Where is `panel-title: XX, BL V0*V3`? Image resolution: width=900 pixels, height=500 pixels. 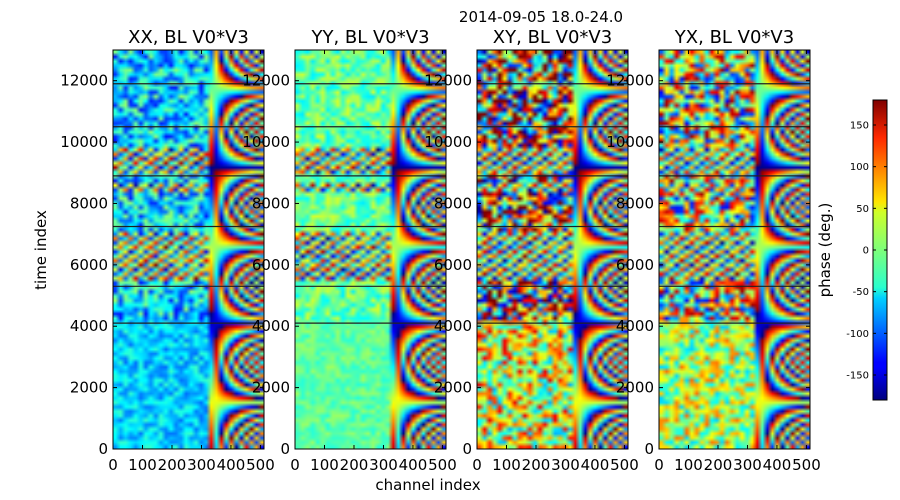
panel-title: XX, BL V0*V3 is located at coordinates (188, 37).